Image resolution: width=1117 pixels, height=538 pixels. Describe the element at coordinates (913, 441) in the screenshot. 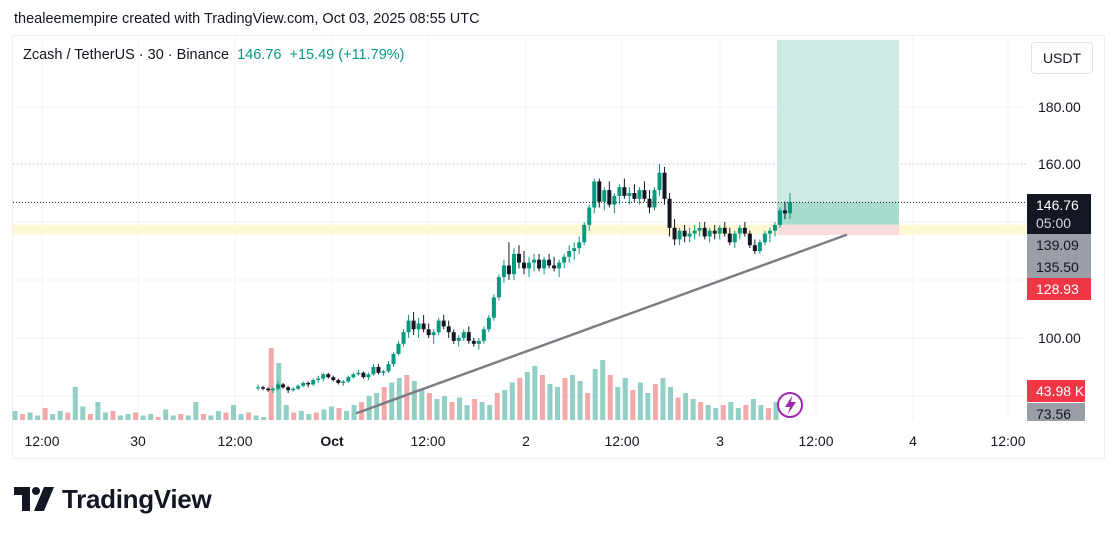

I see `x-tick-label: 4` at that location.